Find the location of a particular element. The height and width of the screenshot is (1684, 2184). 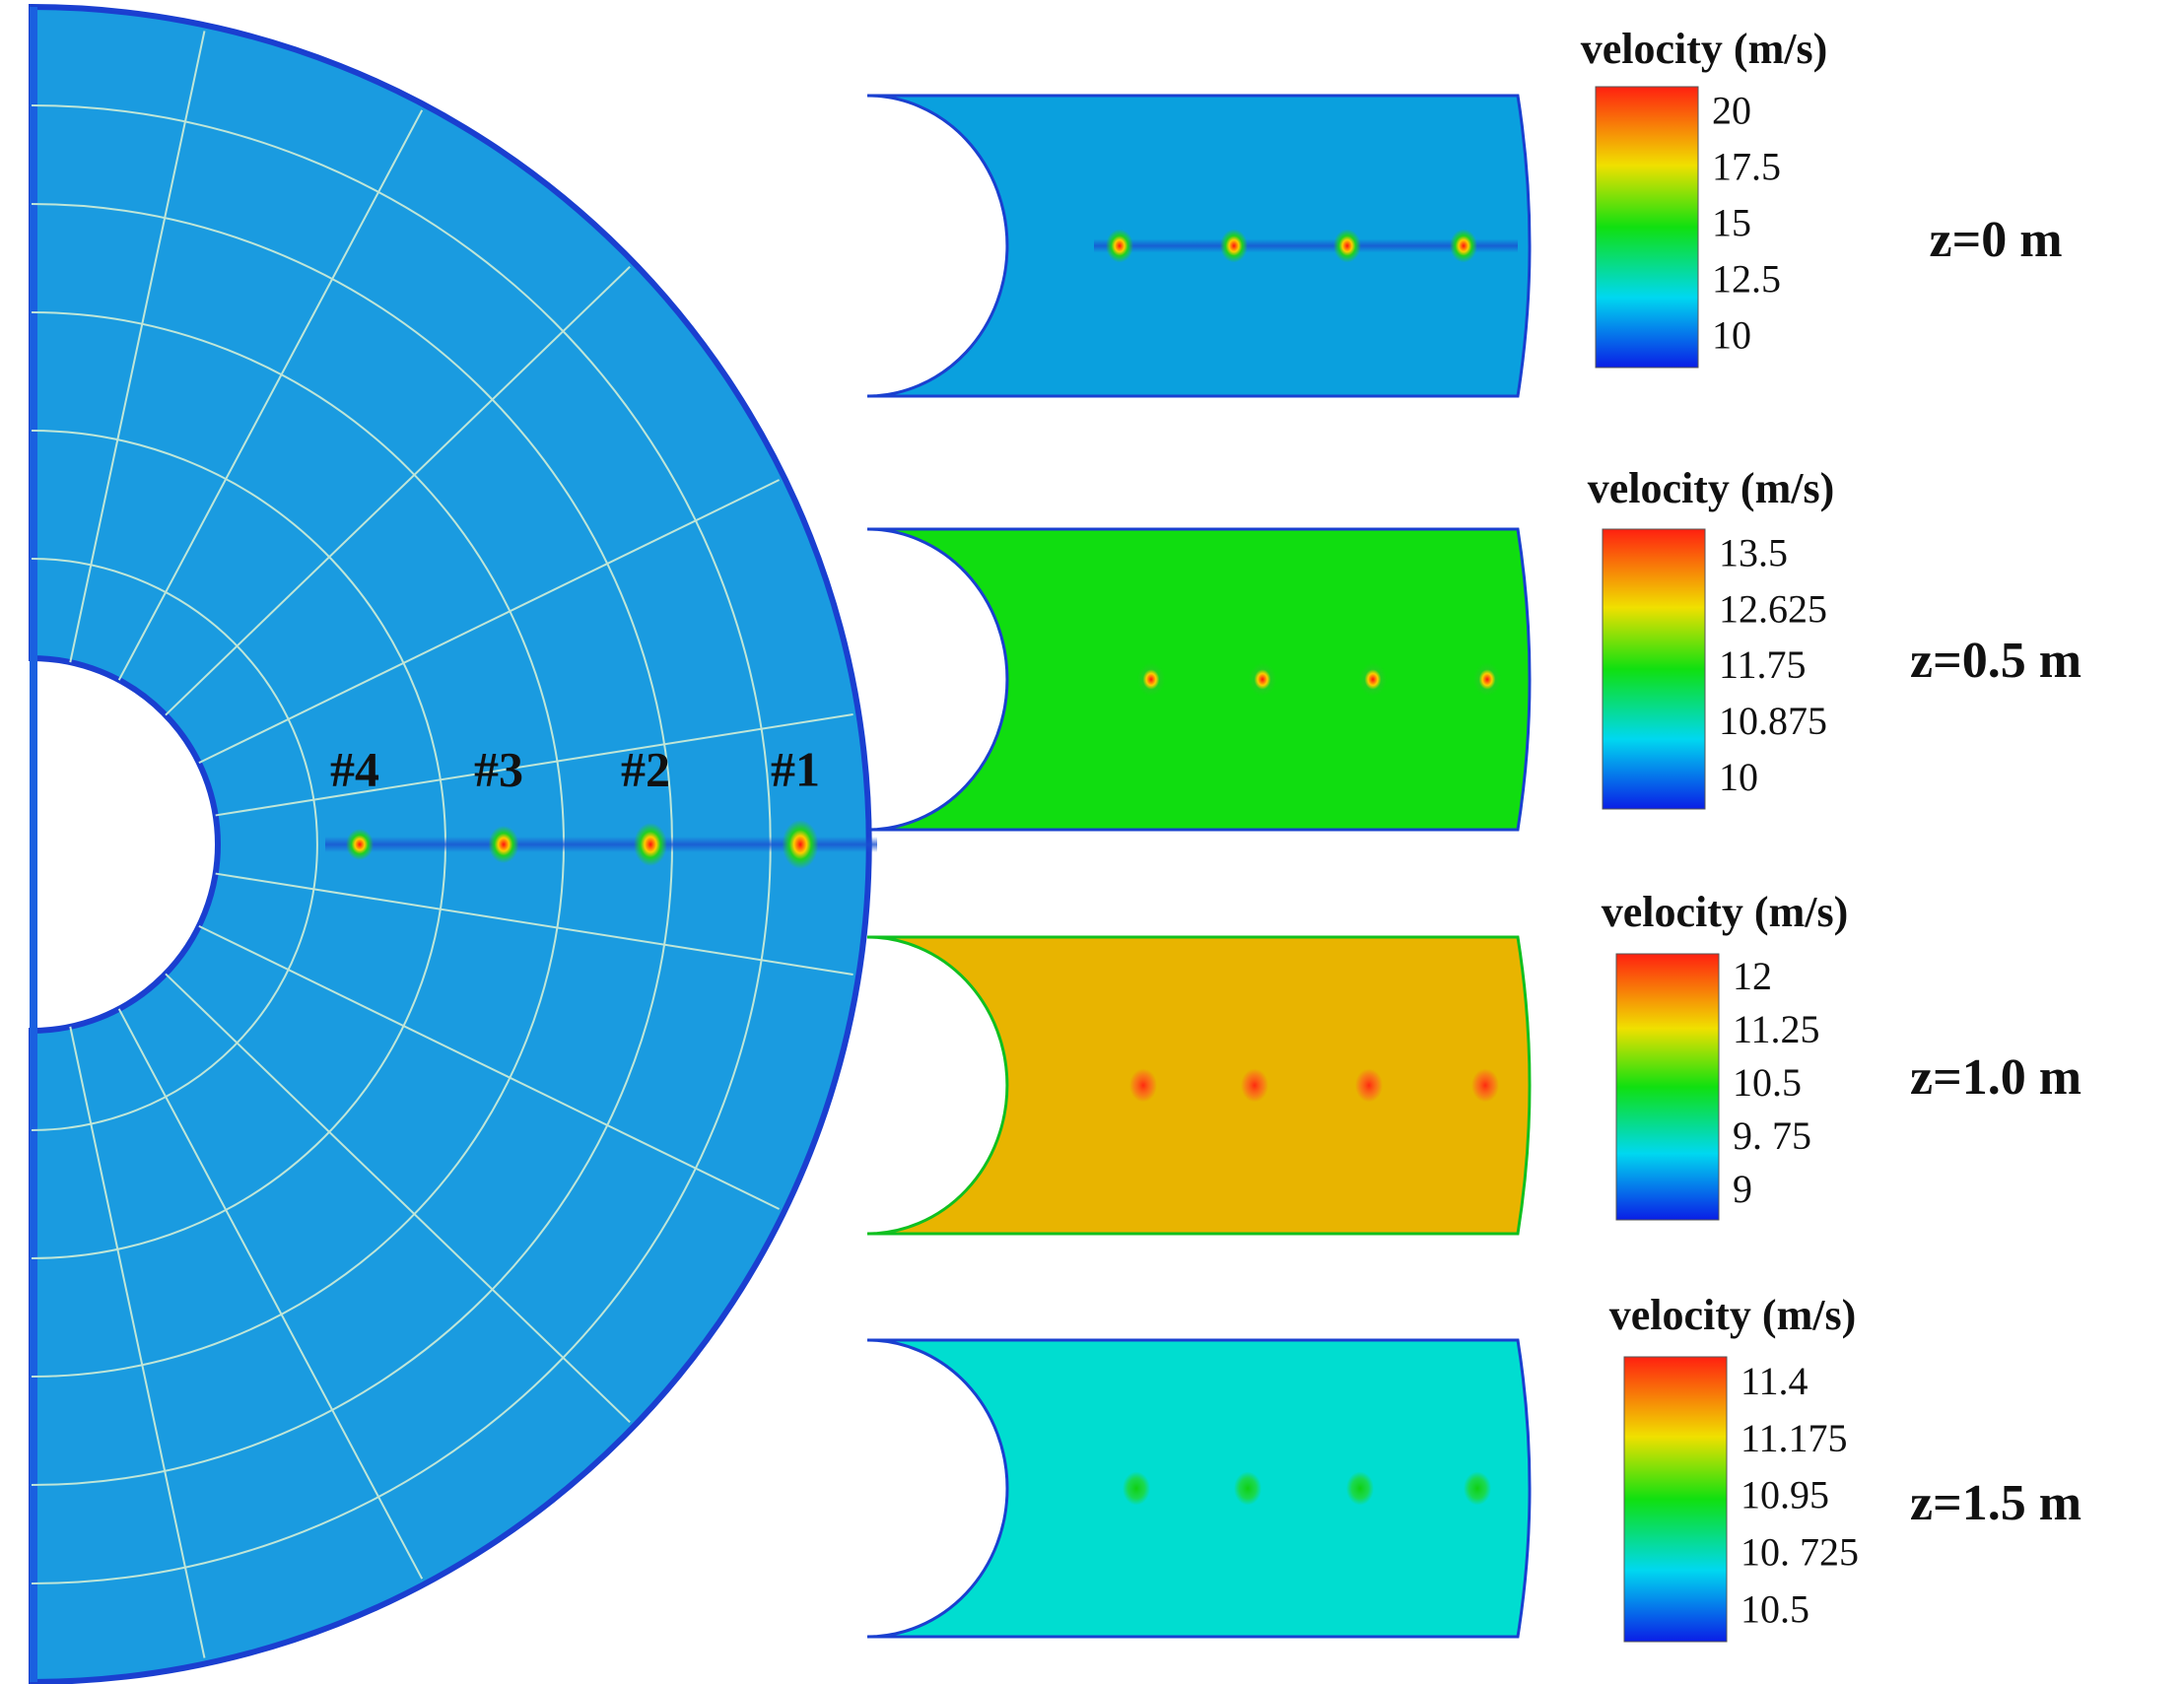

colorbar-tick-label: 10.95 is located at coordinates (1784, 1495).